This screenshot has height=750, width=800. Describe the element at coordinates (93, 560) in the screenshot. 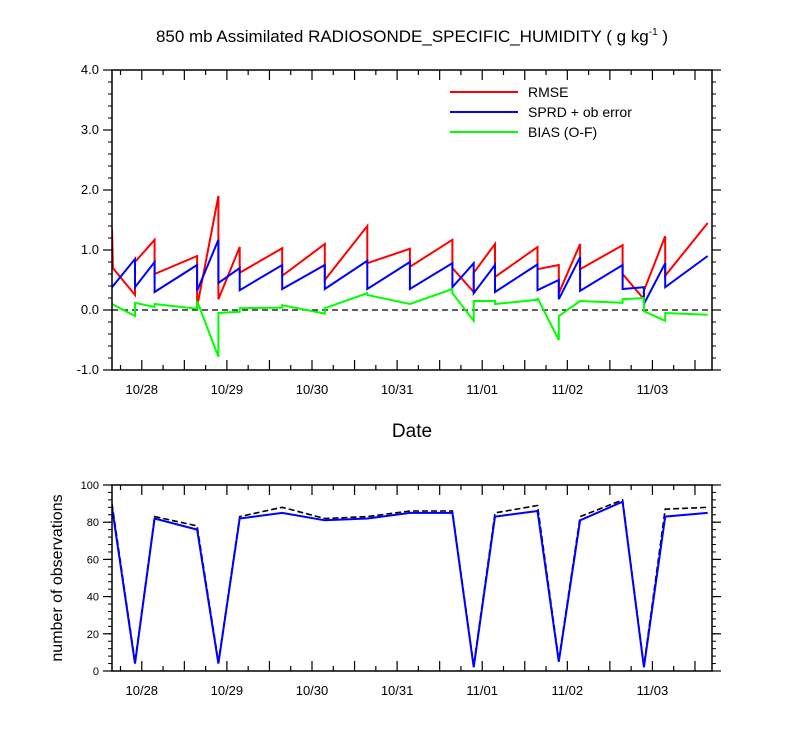

I see `y-tick-label: 60` at that location.